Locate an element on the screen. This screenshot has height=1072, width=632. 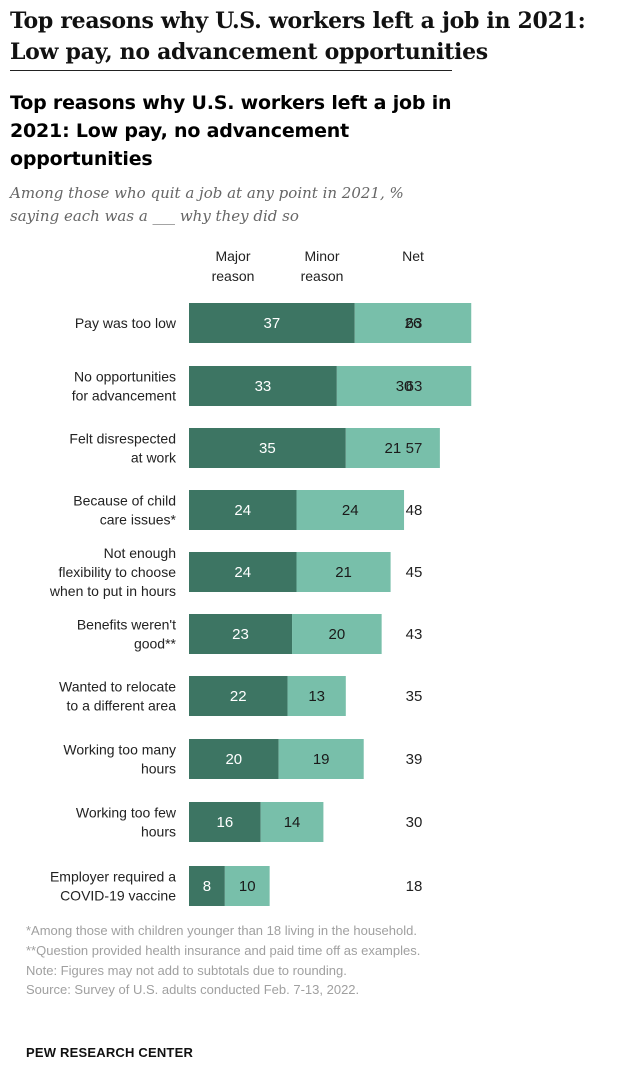
header-minor-reason: Minor reason is located at coordinates (322, 266).